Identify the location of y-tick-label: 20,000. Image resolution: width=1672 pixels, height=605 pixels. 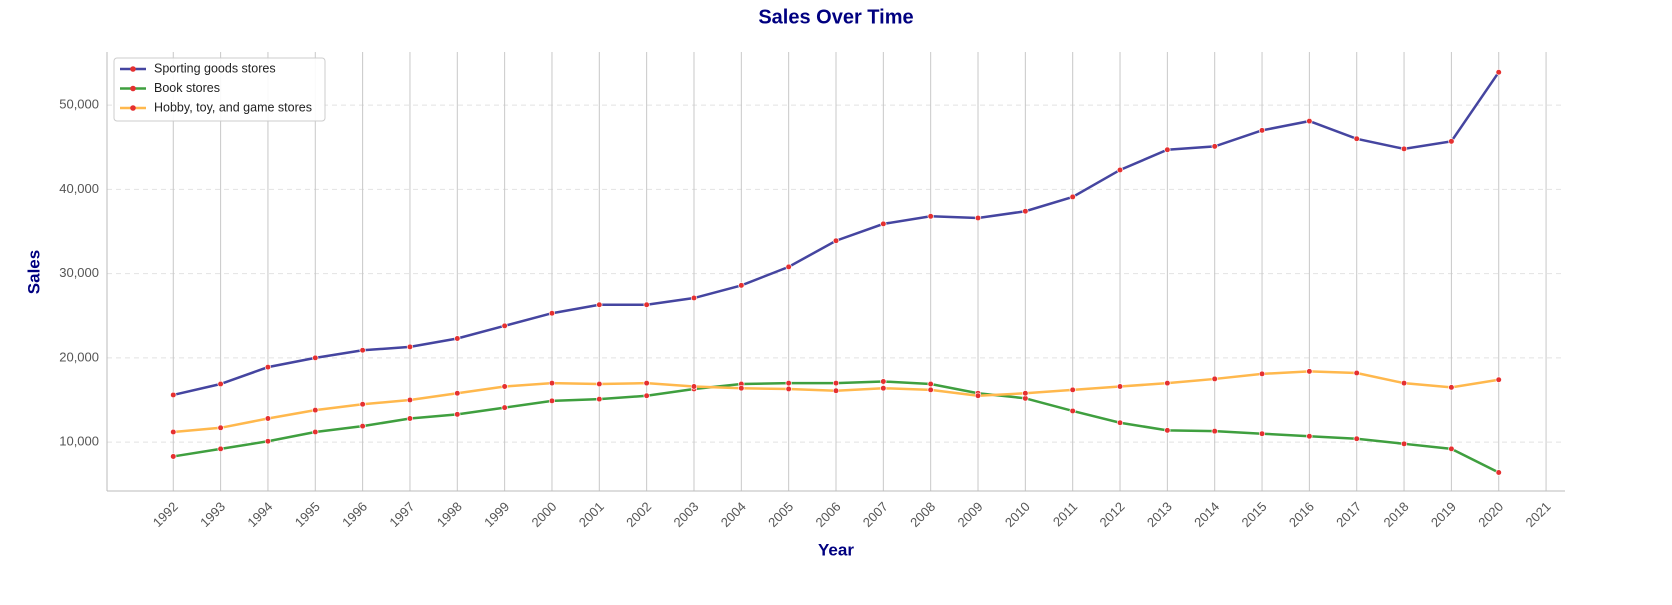
(79, 356).